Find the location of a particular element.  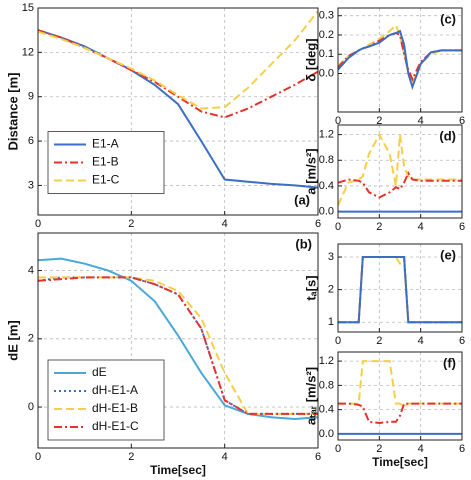

y-tick-label: 9 is located at coordinates (31, 97).